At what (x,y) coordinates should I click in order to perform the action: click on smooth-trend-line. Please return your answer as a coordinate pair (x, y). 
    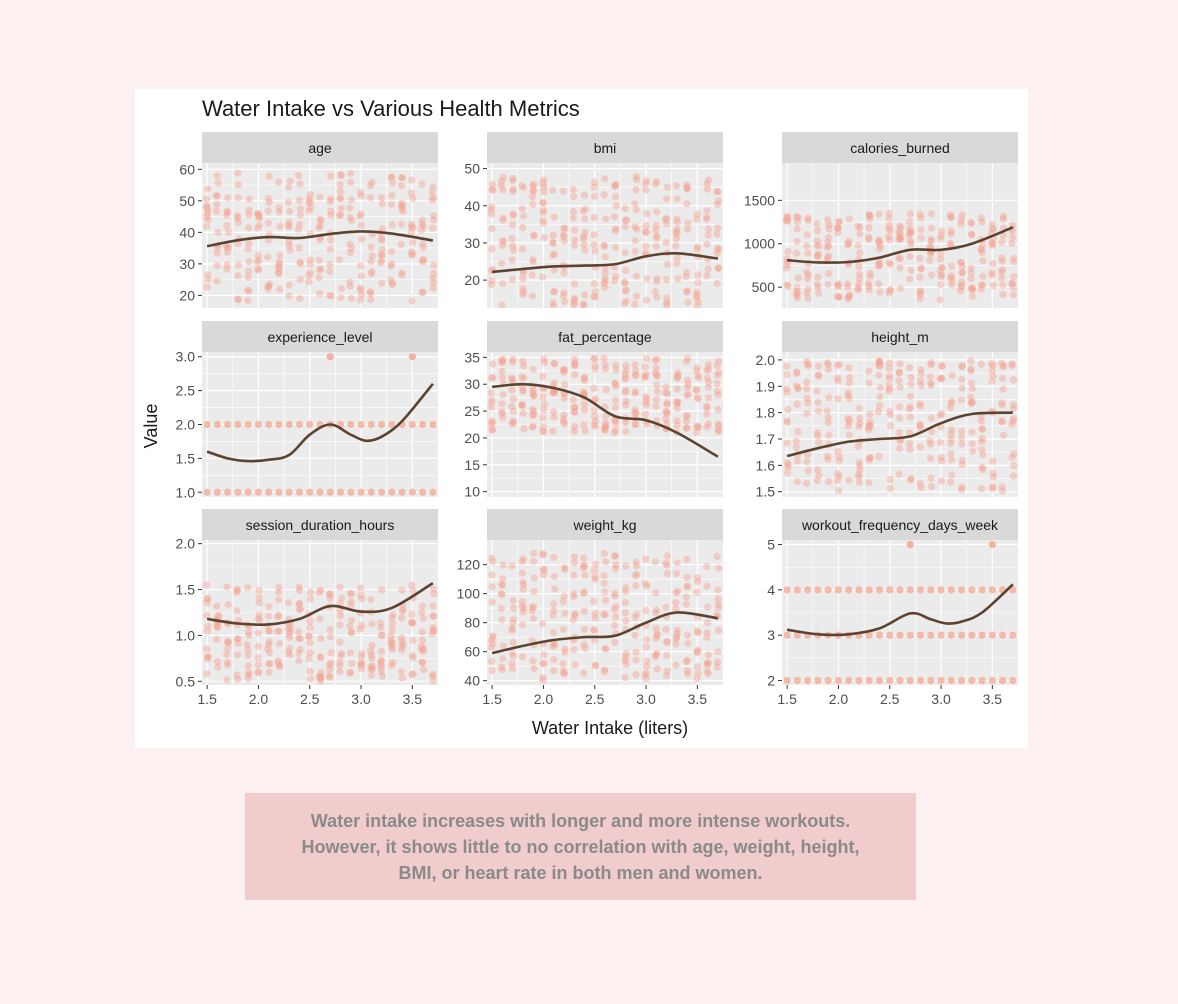
    Looking at the image, I should click on (900, 610).